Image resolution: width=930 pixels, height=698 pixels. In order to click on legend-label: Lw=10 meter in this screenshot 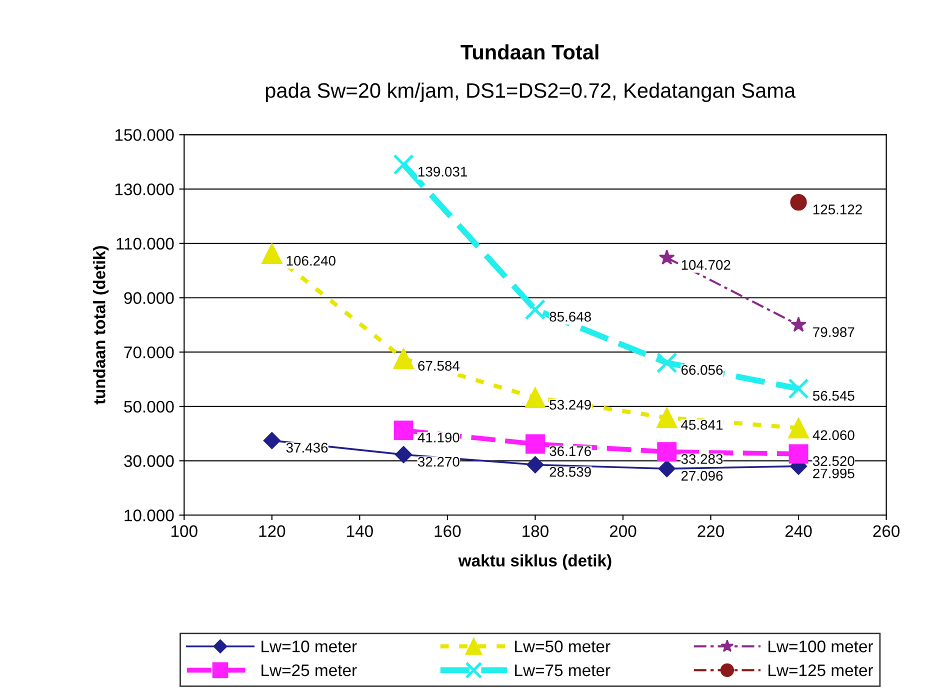, I will do `click(309, 646)`.